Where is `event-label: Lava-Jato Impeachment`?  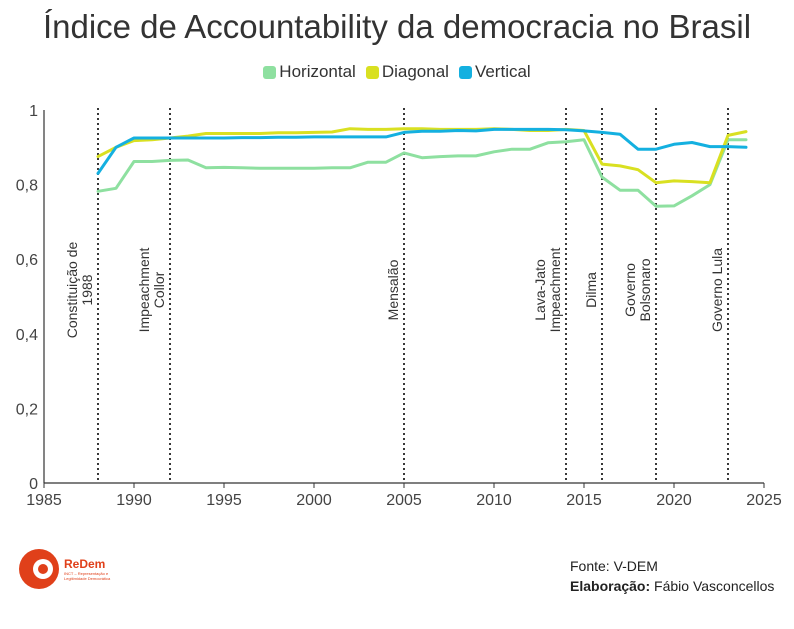 event-label: Lava-Jato Impeachment is located at coordinates (547, 289).